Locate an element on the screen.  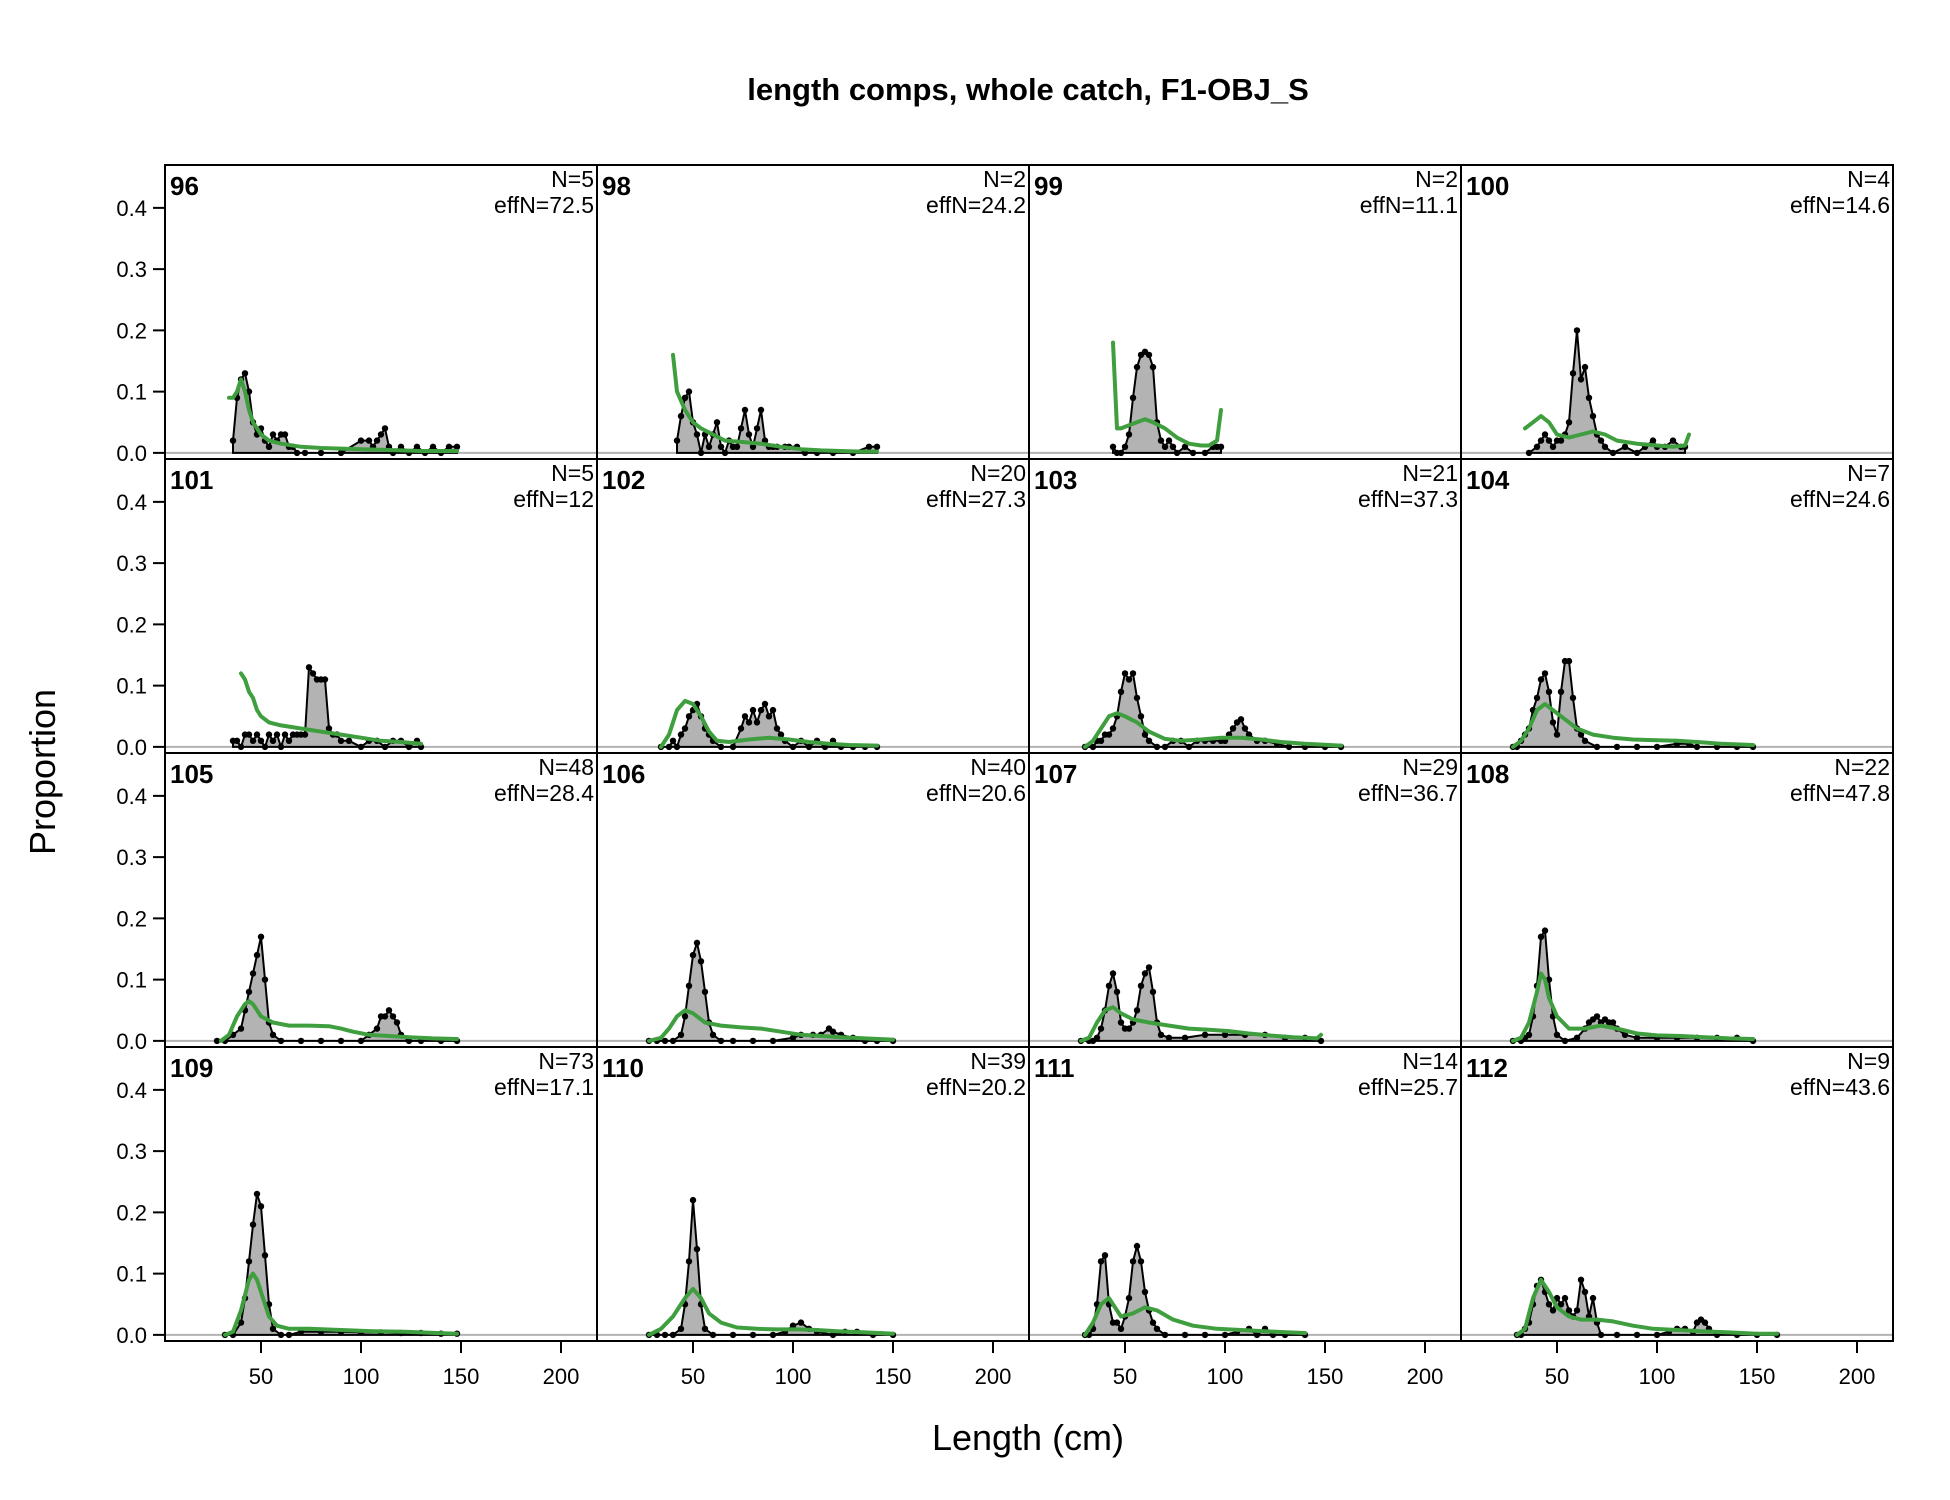
panel-label: 96 is located at coordinates (184, 186).